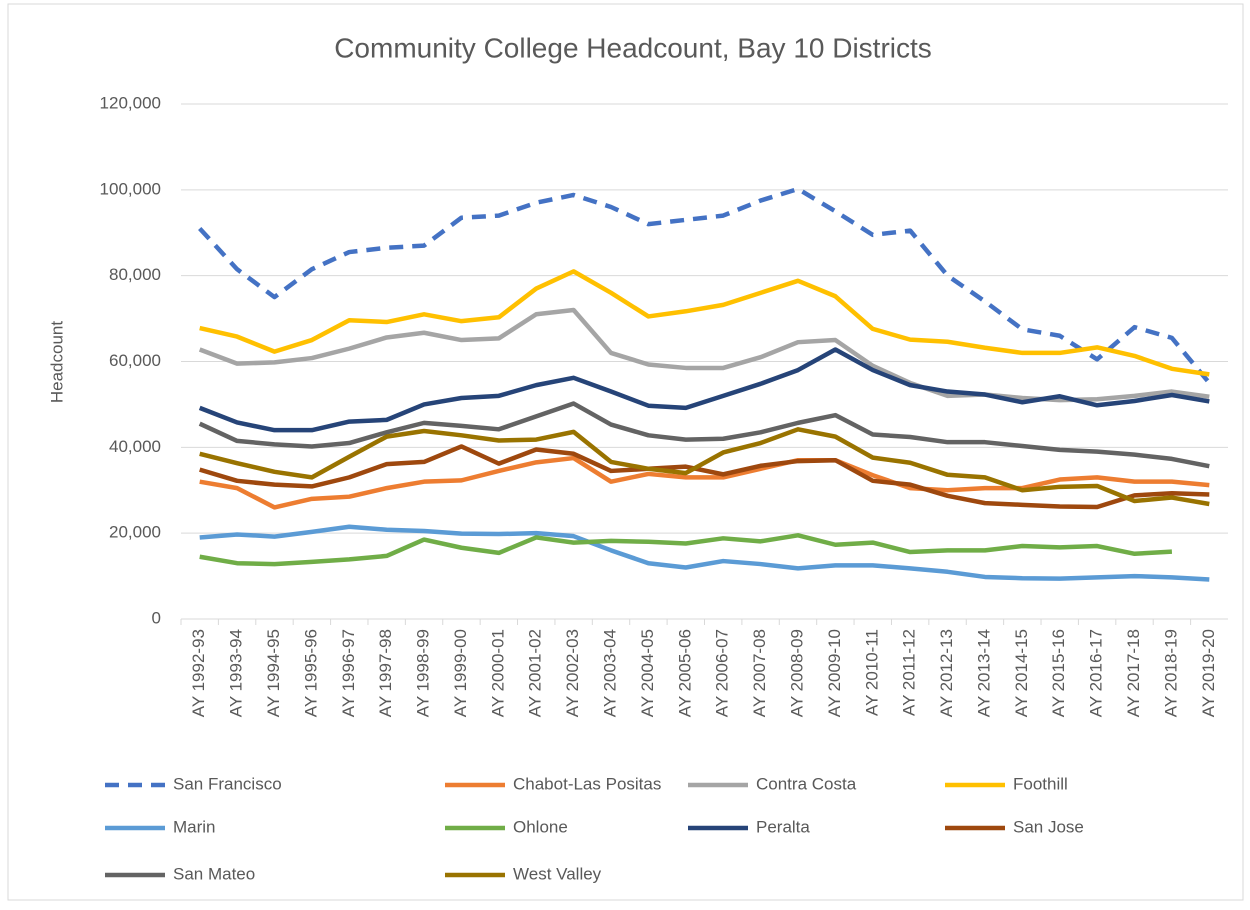 This screenshot has height=910, width=1250. Describe the element at coordinates (497, 673) in the screenshot. I see `x-tick-label: AY 2000-01` at that location.